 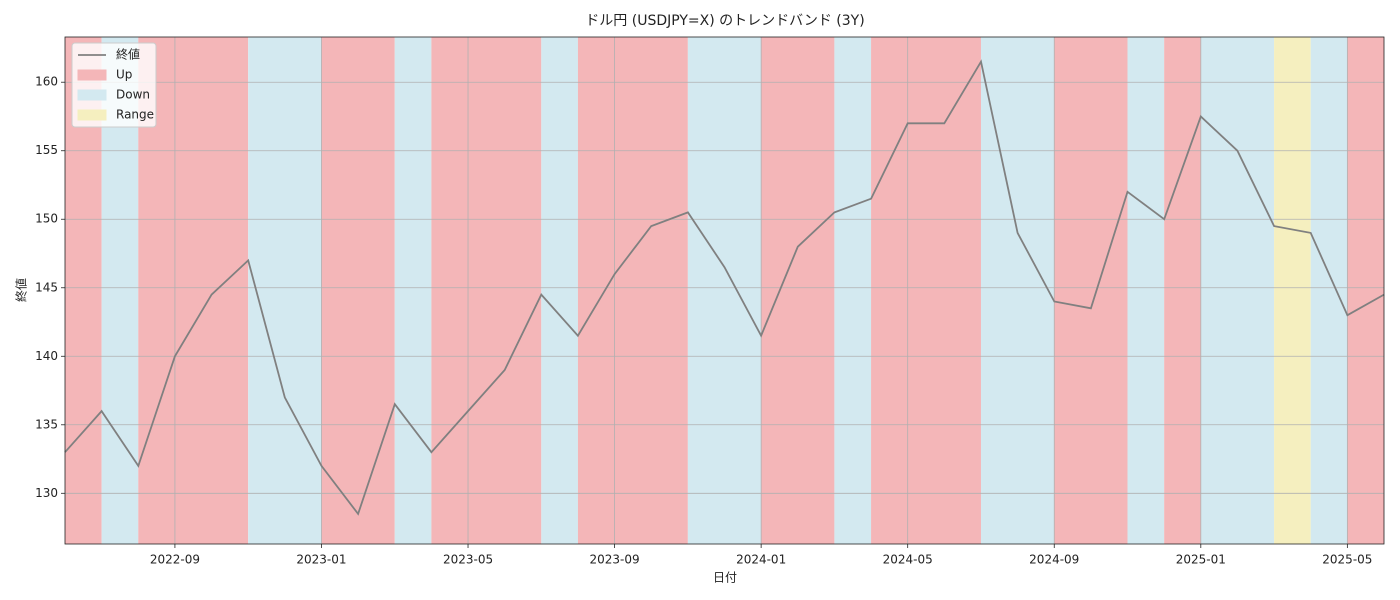 I want to click on y-tick-label: 135, so click(x=46, y=424).